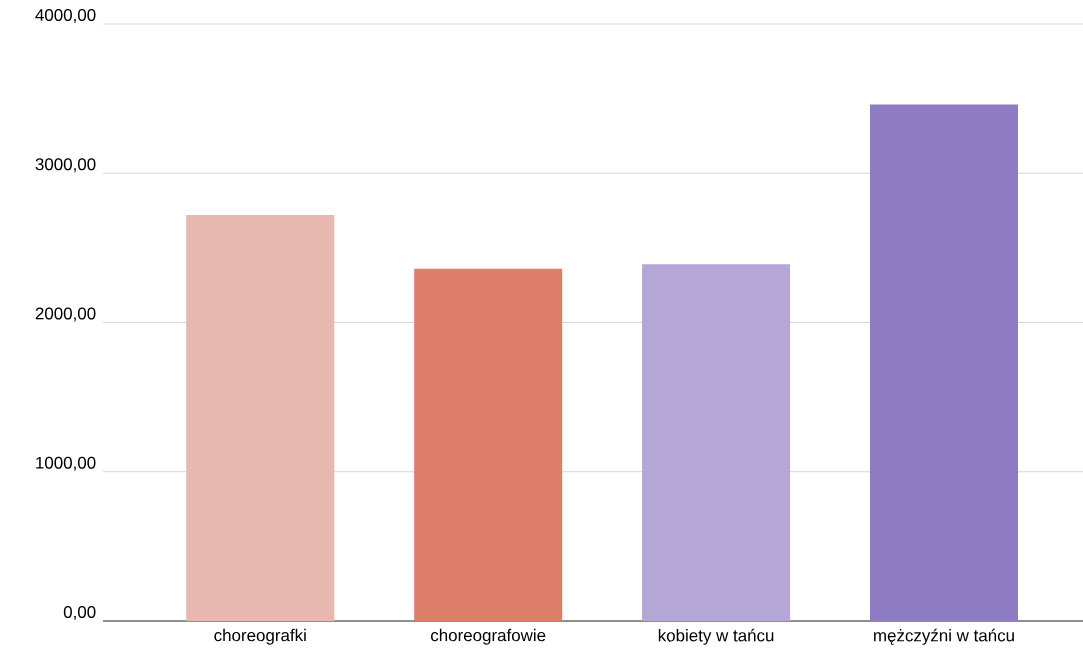  I want to click on x-tick-label: mężczyźni w tańcu, so click(944, 636).